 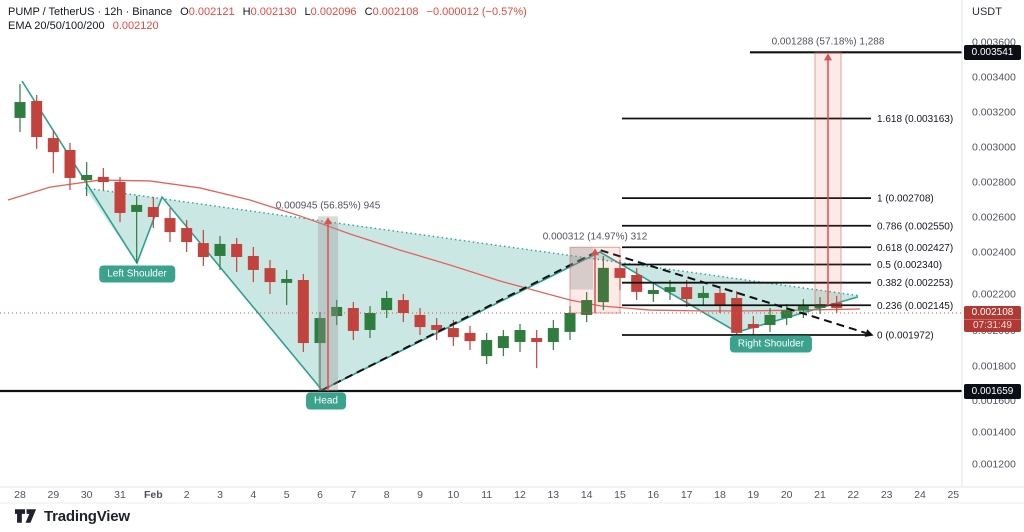 What do you see at coordinates (595, 236) in the screenshot?
I see `measurement-label: 0.000312 (14.97%) 312` at bounding box center [595, 236].